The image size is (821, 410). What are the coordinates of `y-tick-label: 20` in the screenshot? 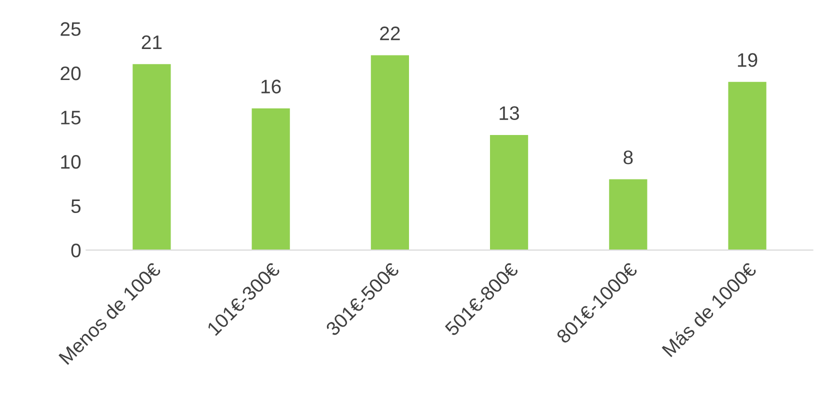 It's located at (70, 73).